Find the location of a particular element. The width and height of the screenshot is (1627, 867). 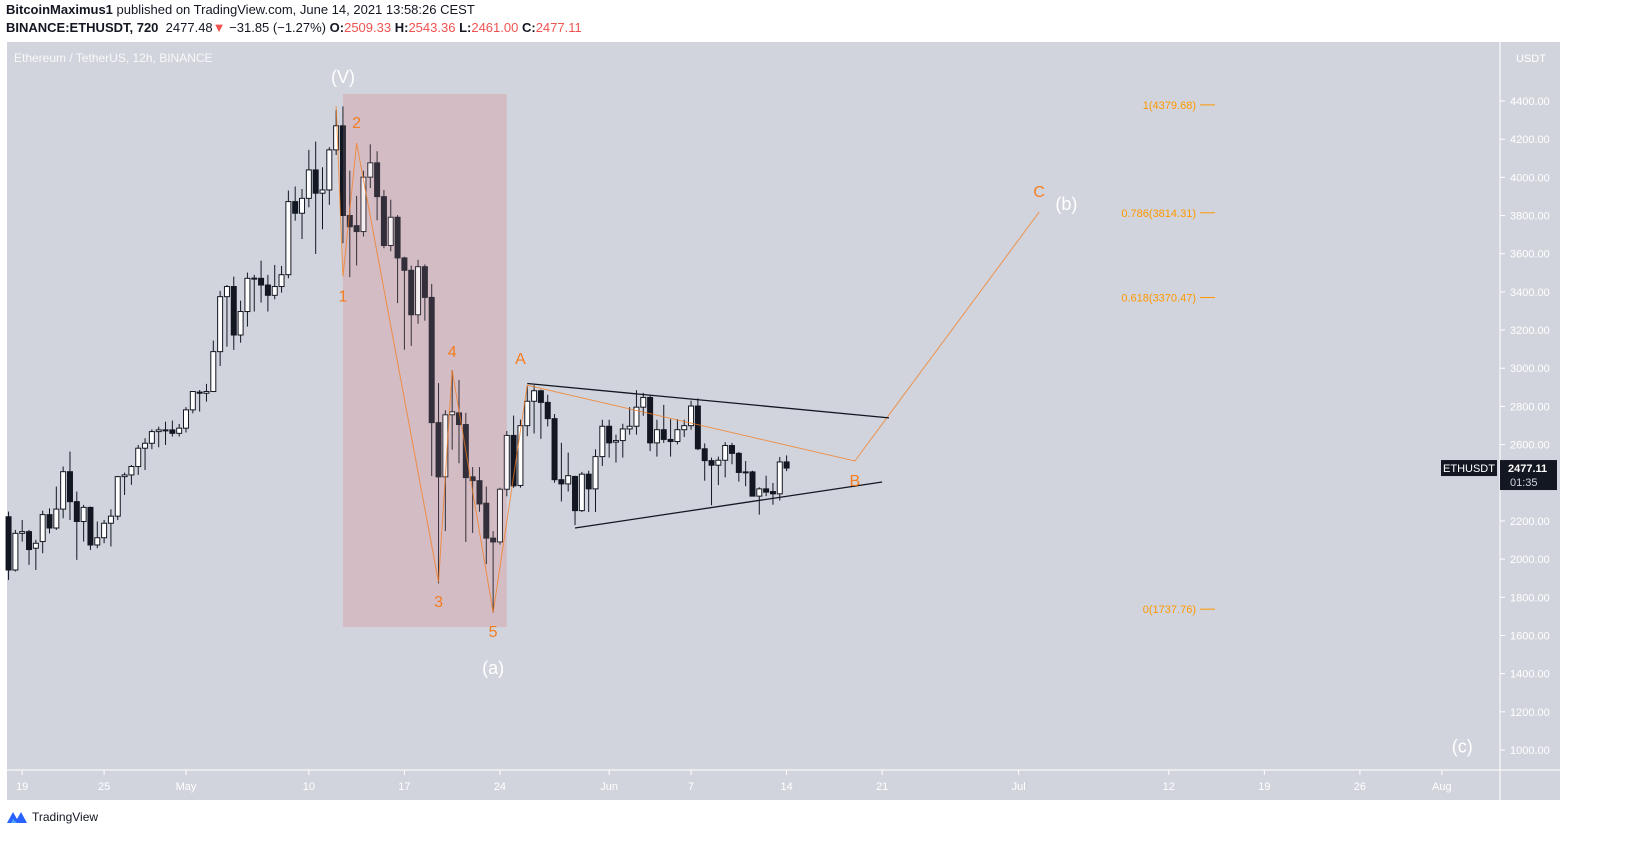

time-tick-label: 21 is located at coordinates (882, 787).